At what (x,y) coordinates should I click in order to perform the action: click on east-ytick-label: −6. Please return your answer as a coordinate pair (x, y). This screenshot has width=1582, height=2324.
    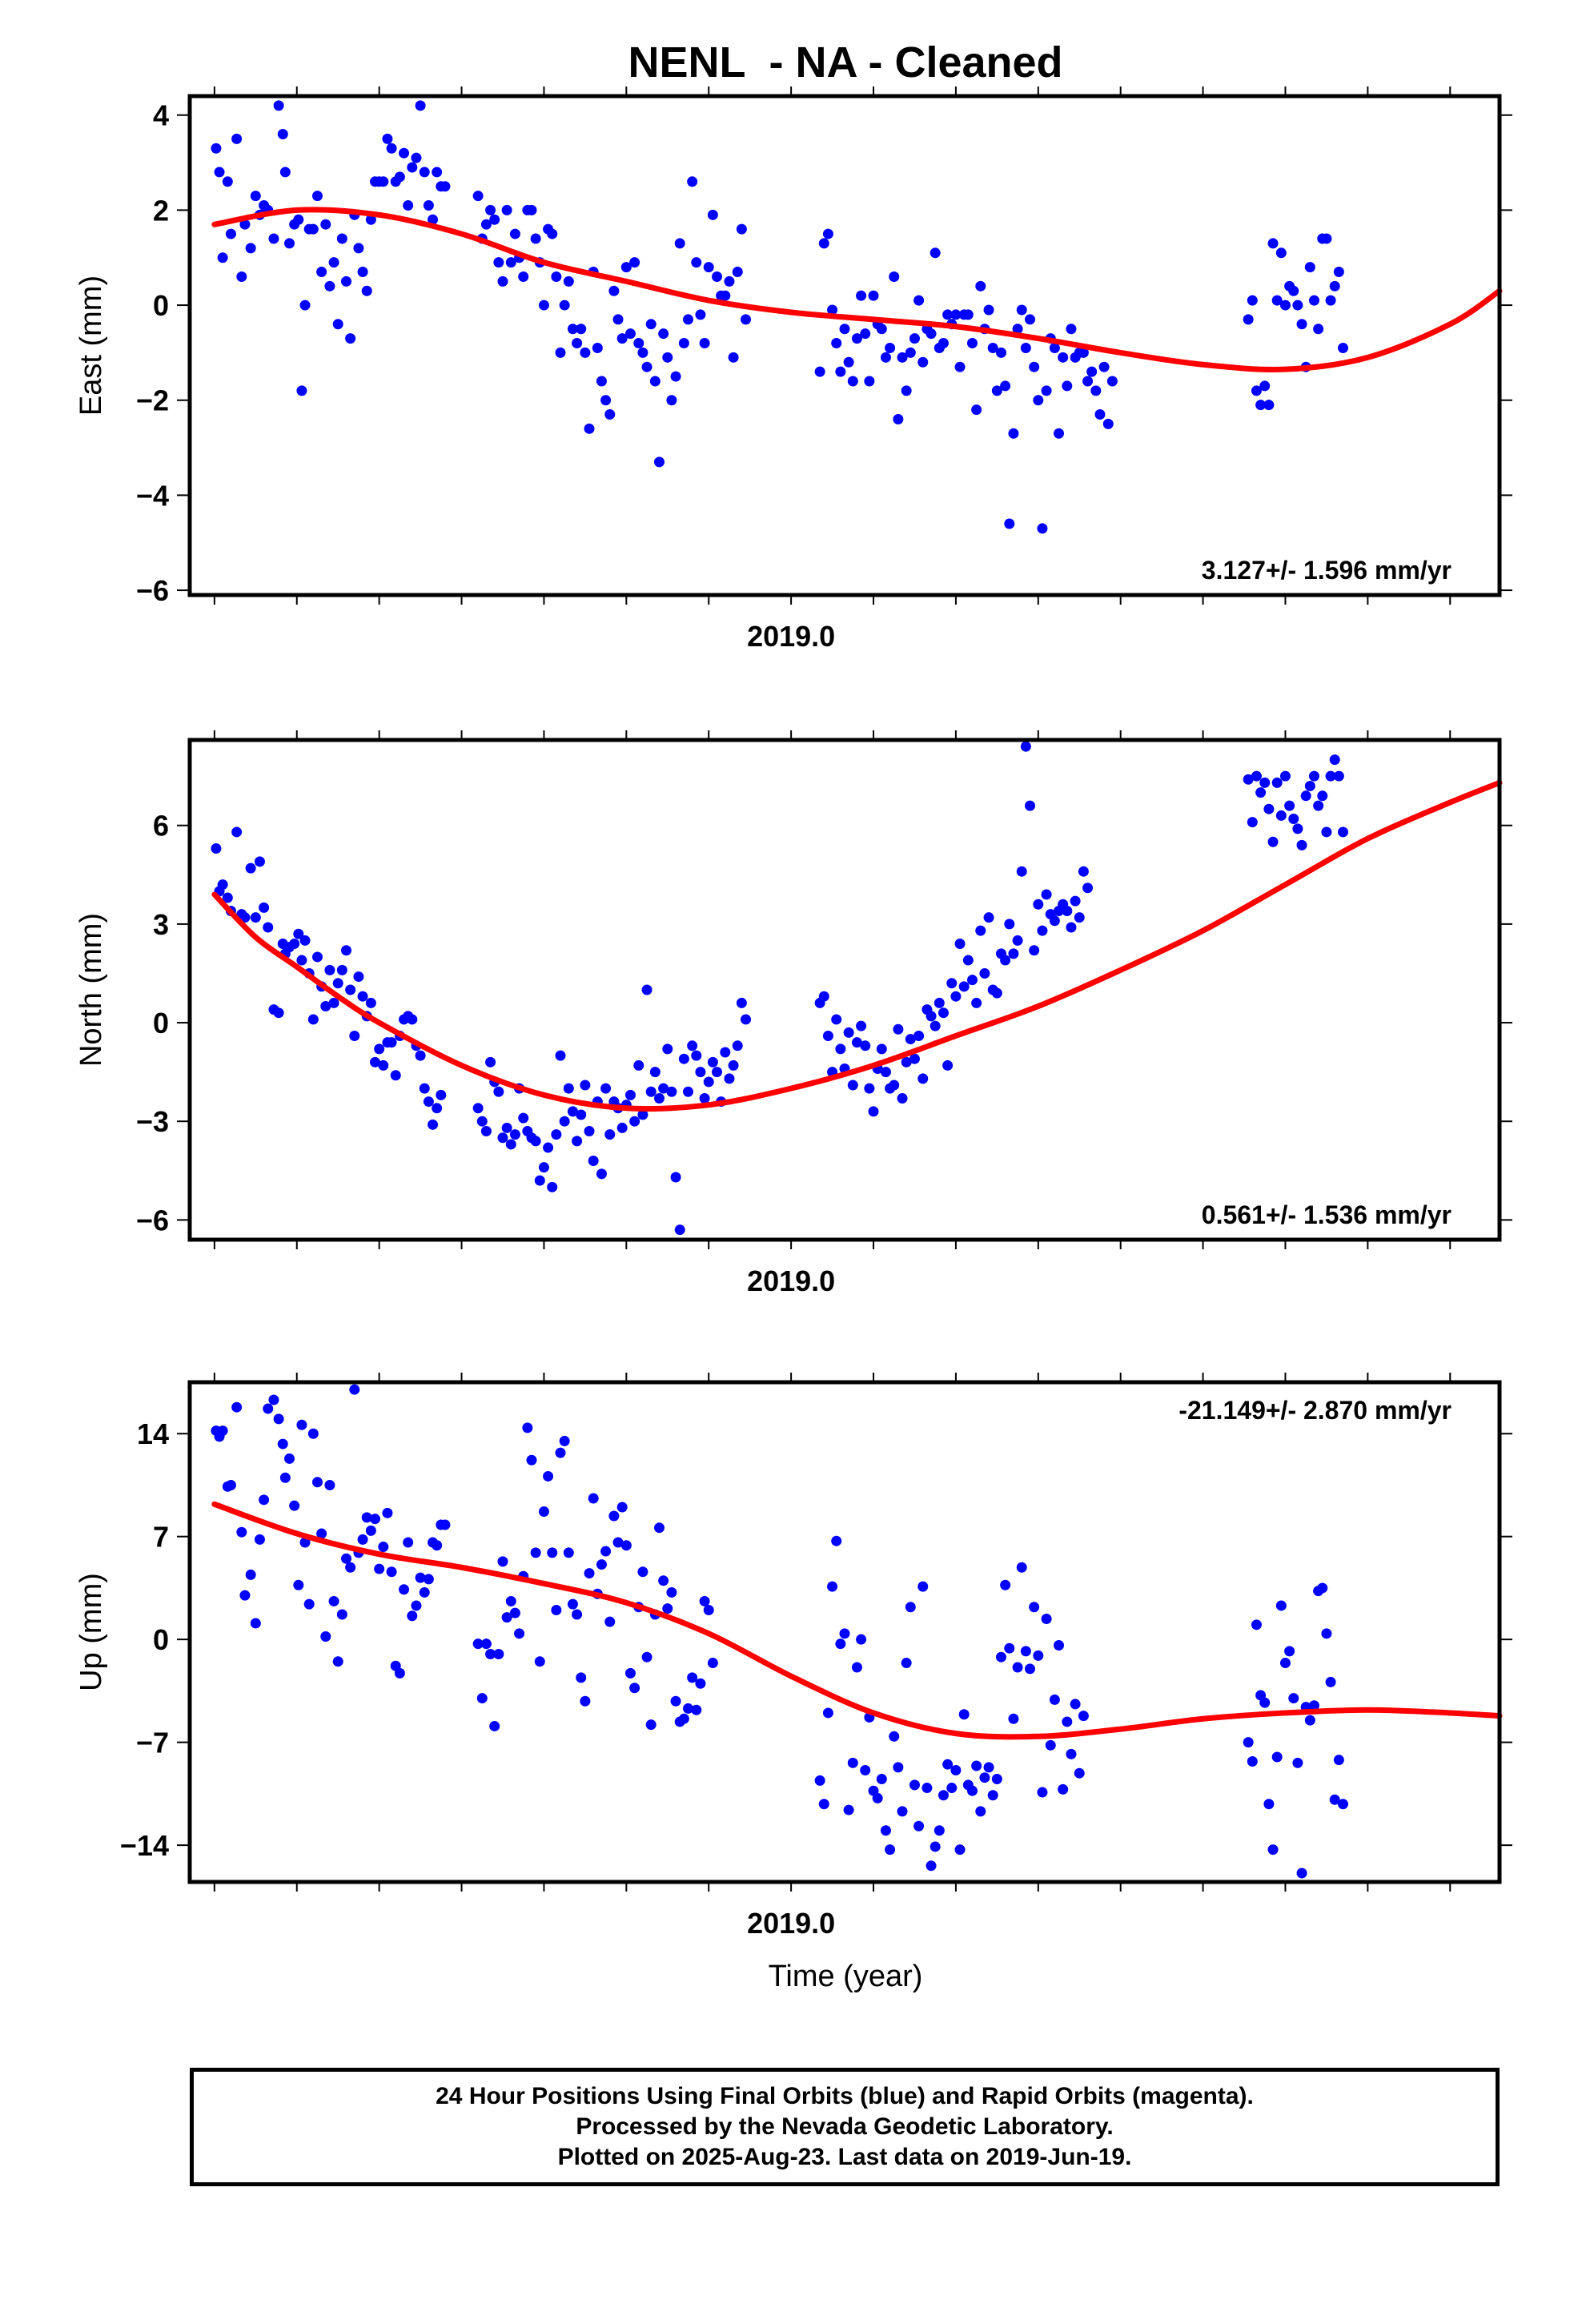
    Looking at the image, I should click on (152, 590).